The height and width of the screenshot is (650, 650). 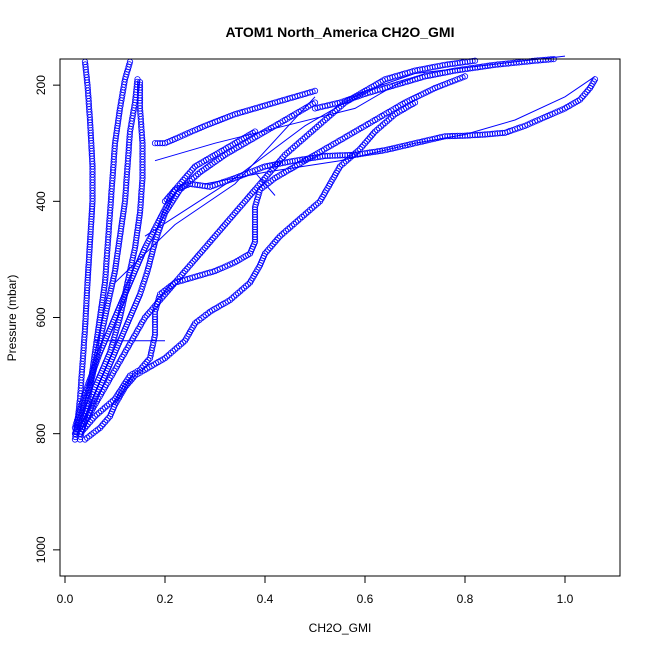 I want to click on x-tick-label: 0.0, so click(x=65, y=599).